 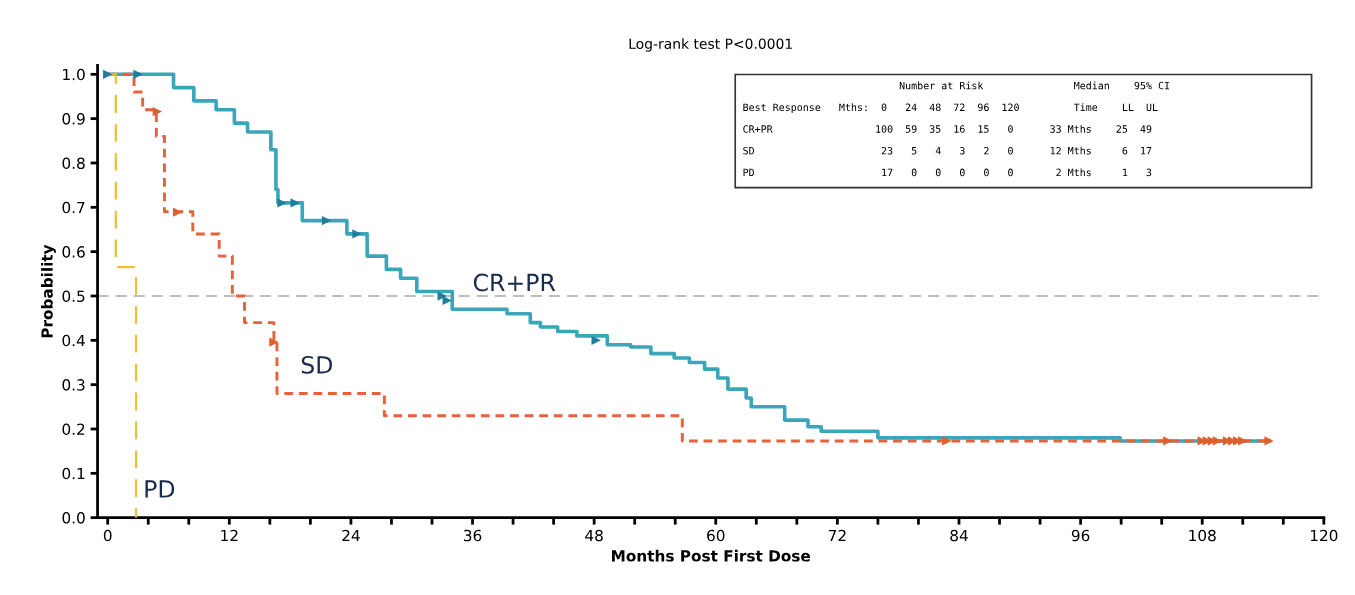 What do you see at coordinates (229, 535) in the screenshot?
I see `x-tick-label: 12` at bounding box center [229, 535].